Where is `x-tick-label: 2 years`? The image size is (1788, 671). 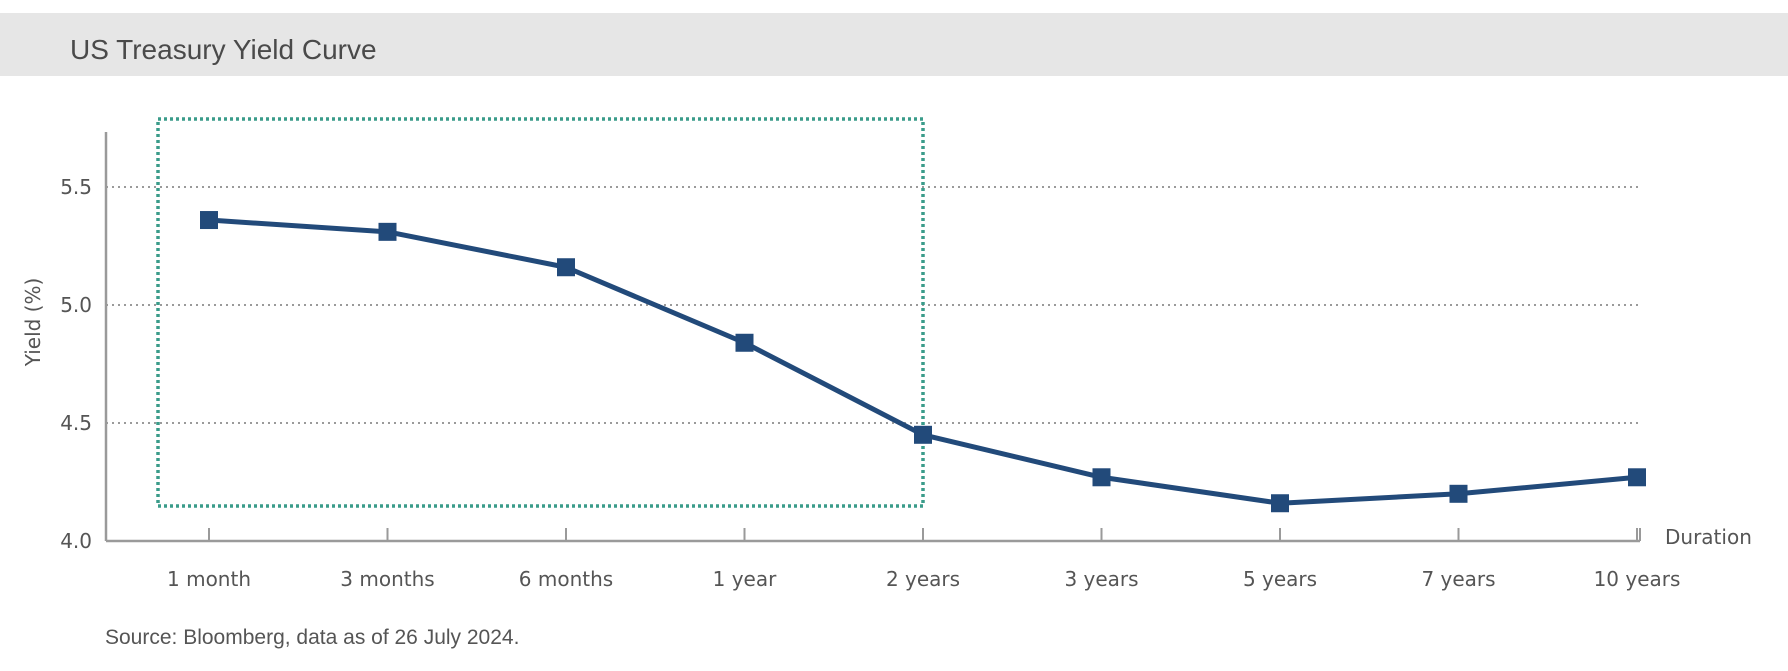
x-tick-label: 2 years is located at coordinates (923, 579).